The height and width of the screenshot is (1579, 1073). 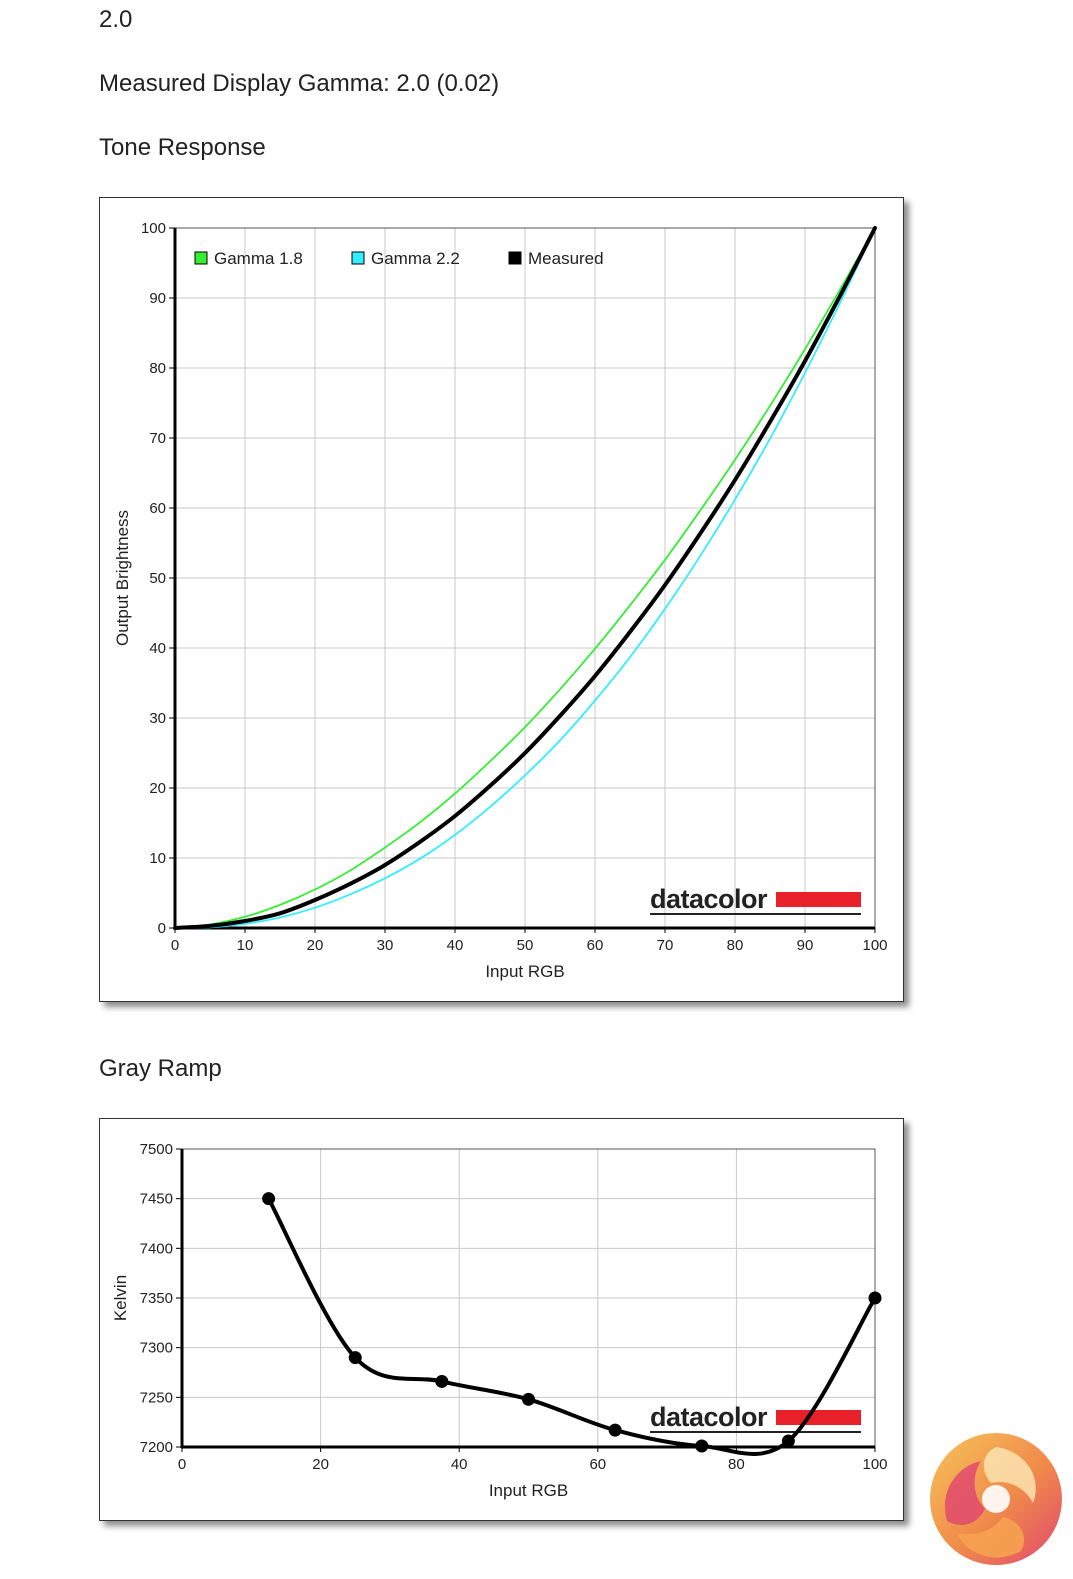 What do you see at coordinates (157, 788) in the screenshot?
I see `y-tick-label: 20` at bounding box center [157, 788].